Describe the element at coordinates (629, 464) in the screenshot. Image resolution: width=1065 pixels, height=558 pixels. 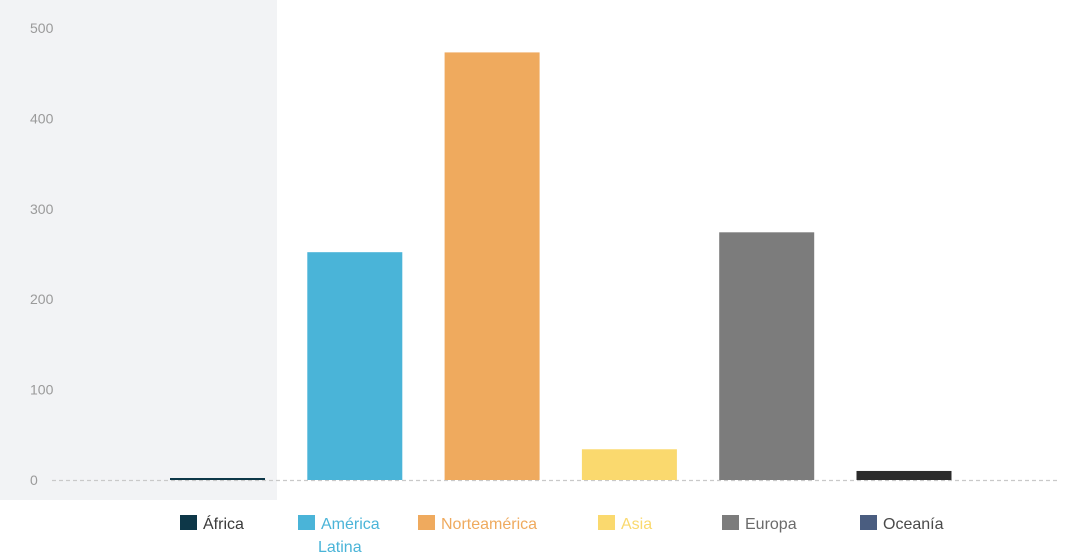
I see `bar-asia` at that location.